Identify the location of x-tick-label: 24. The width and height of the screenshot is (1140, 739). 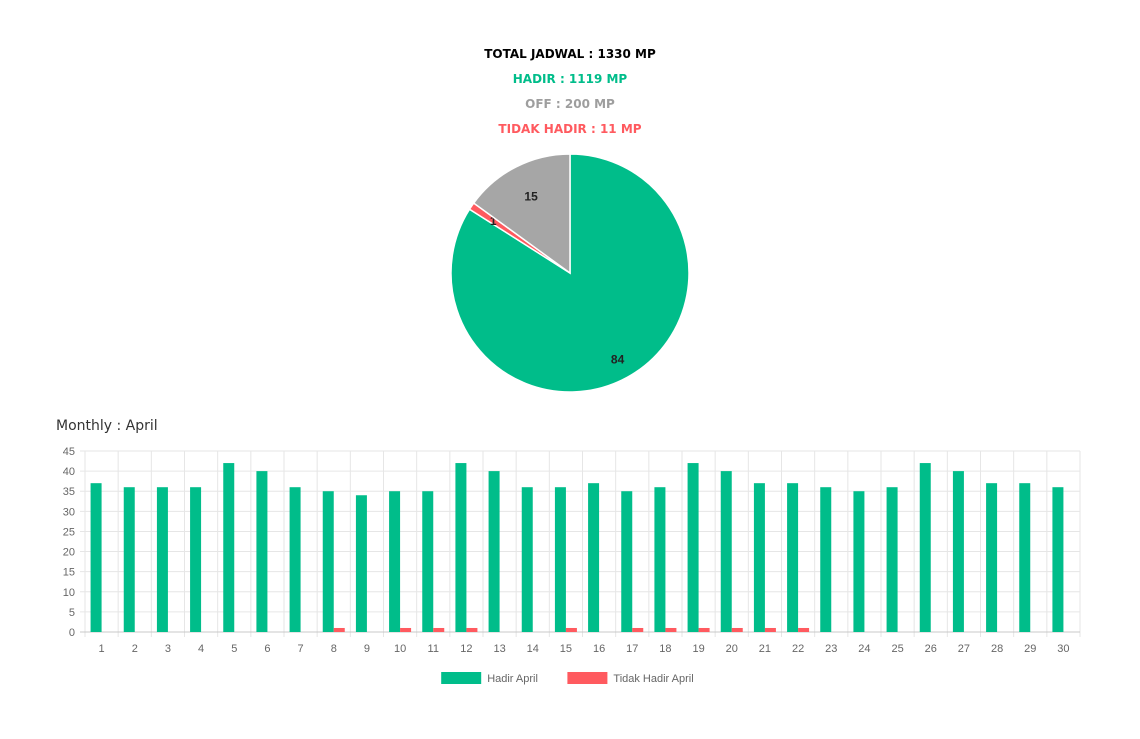
(864, 649).